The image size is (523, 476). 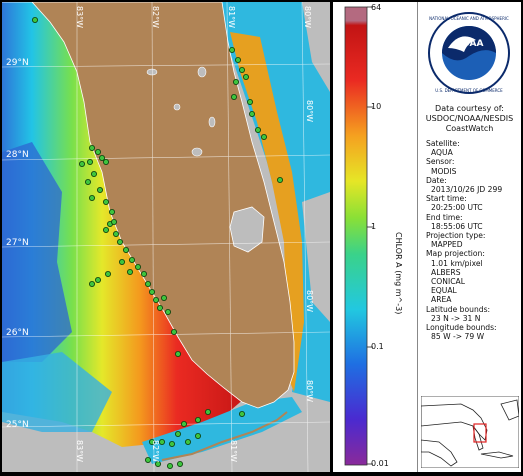 I want to click on colorbar-tick-64: 64, so click(x=376, y=7).